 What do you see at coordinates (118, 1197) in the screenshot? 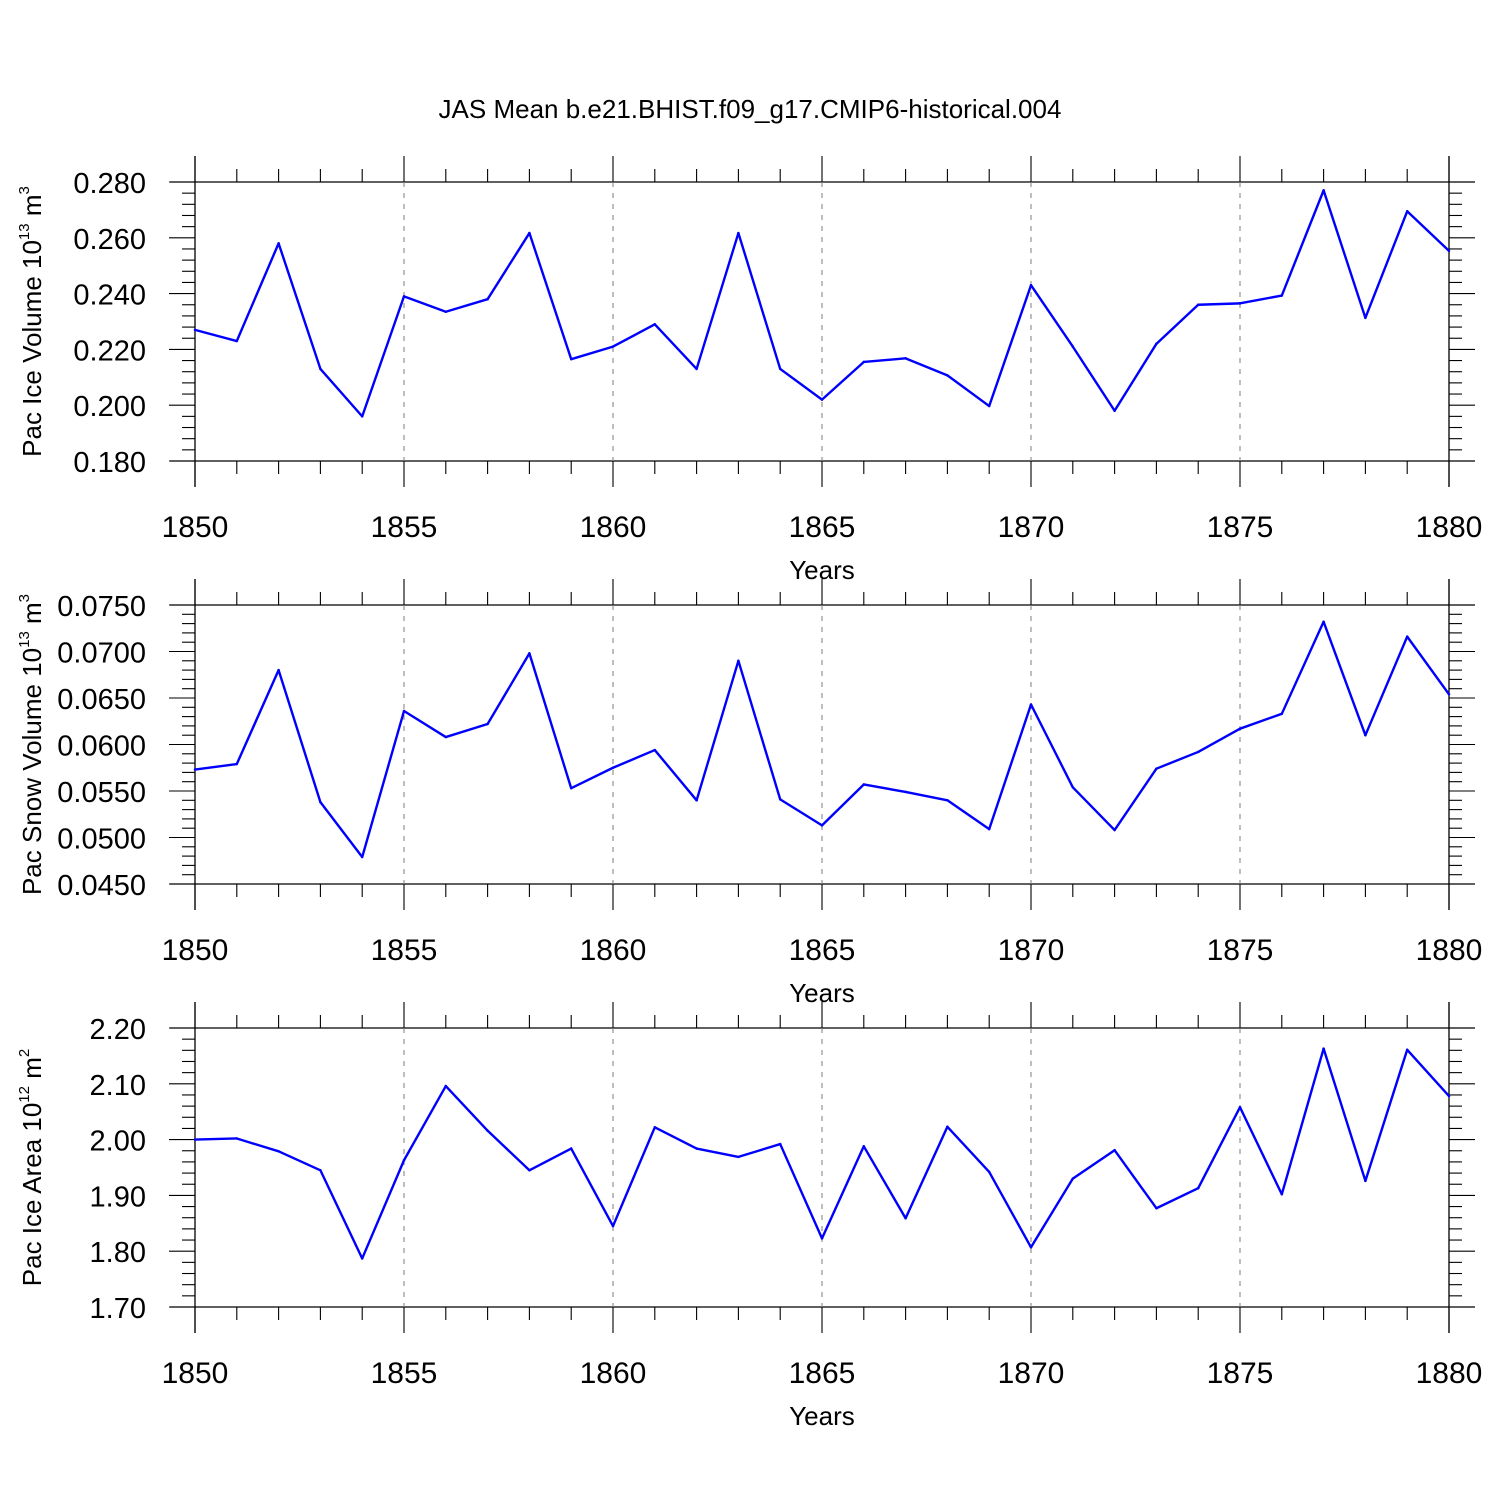
I see `y-tick-label: 1.90` at bounding box center [118, 1197].